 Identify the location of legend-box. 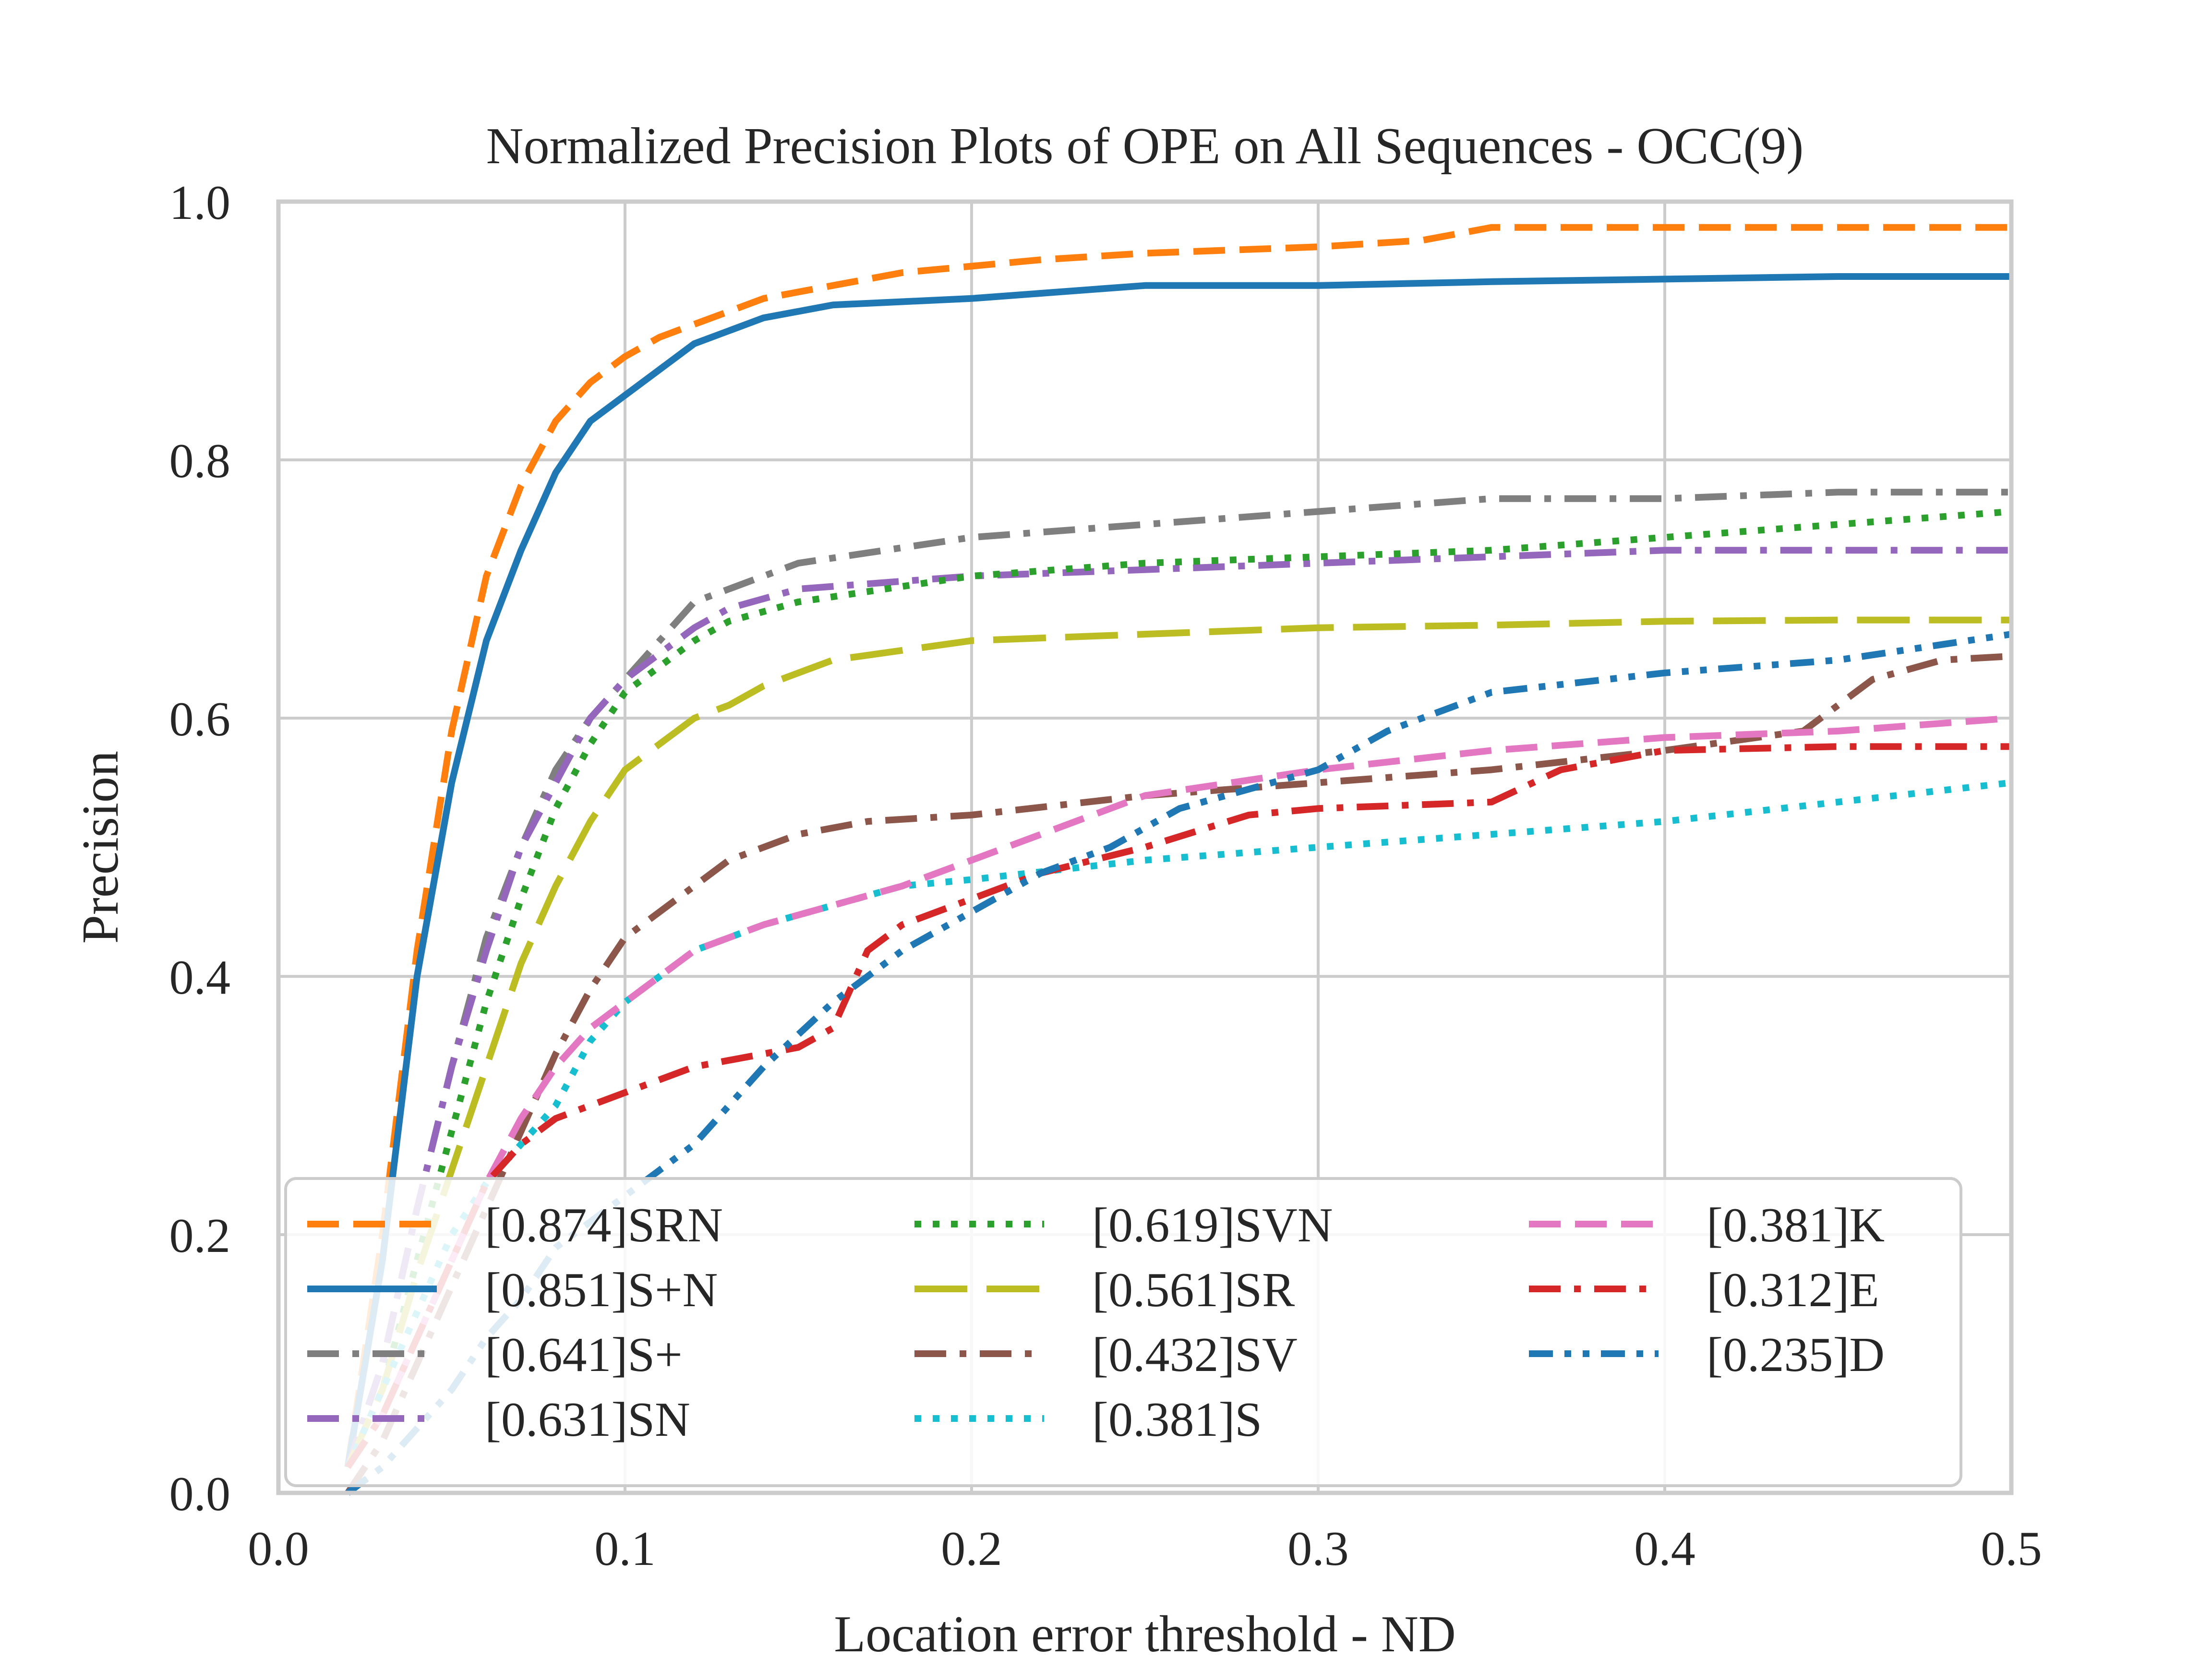
(1123, 1332).